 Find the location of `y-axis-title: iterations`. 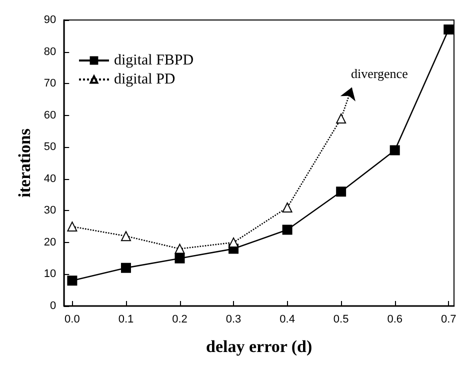

y-axis-title: iterations is located at coordinates (24, 163).